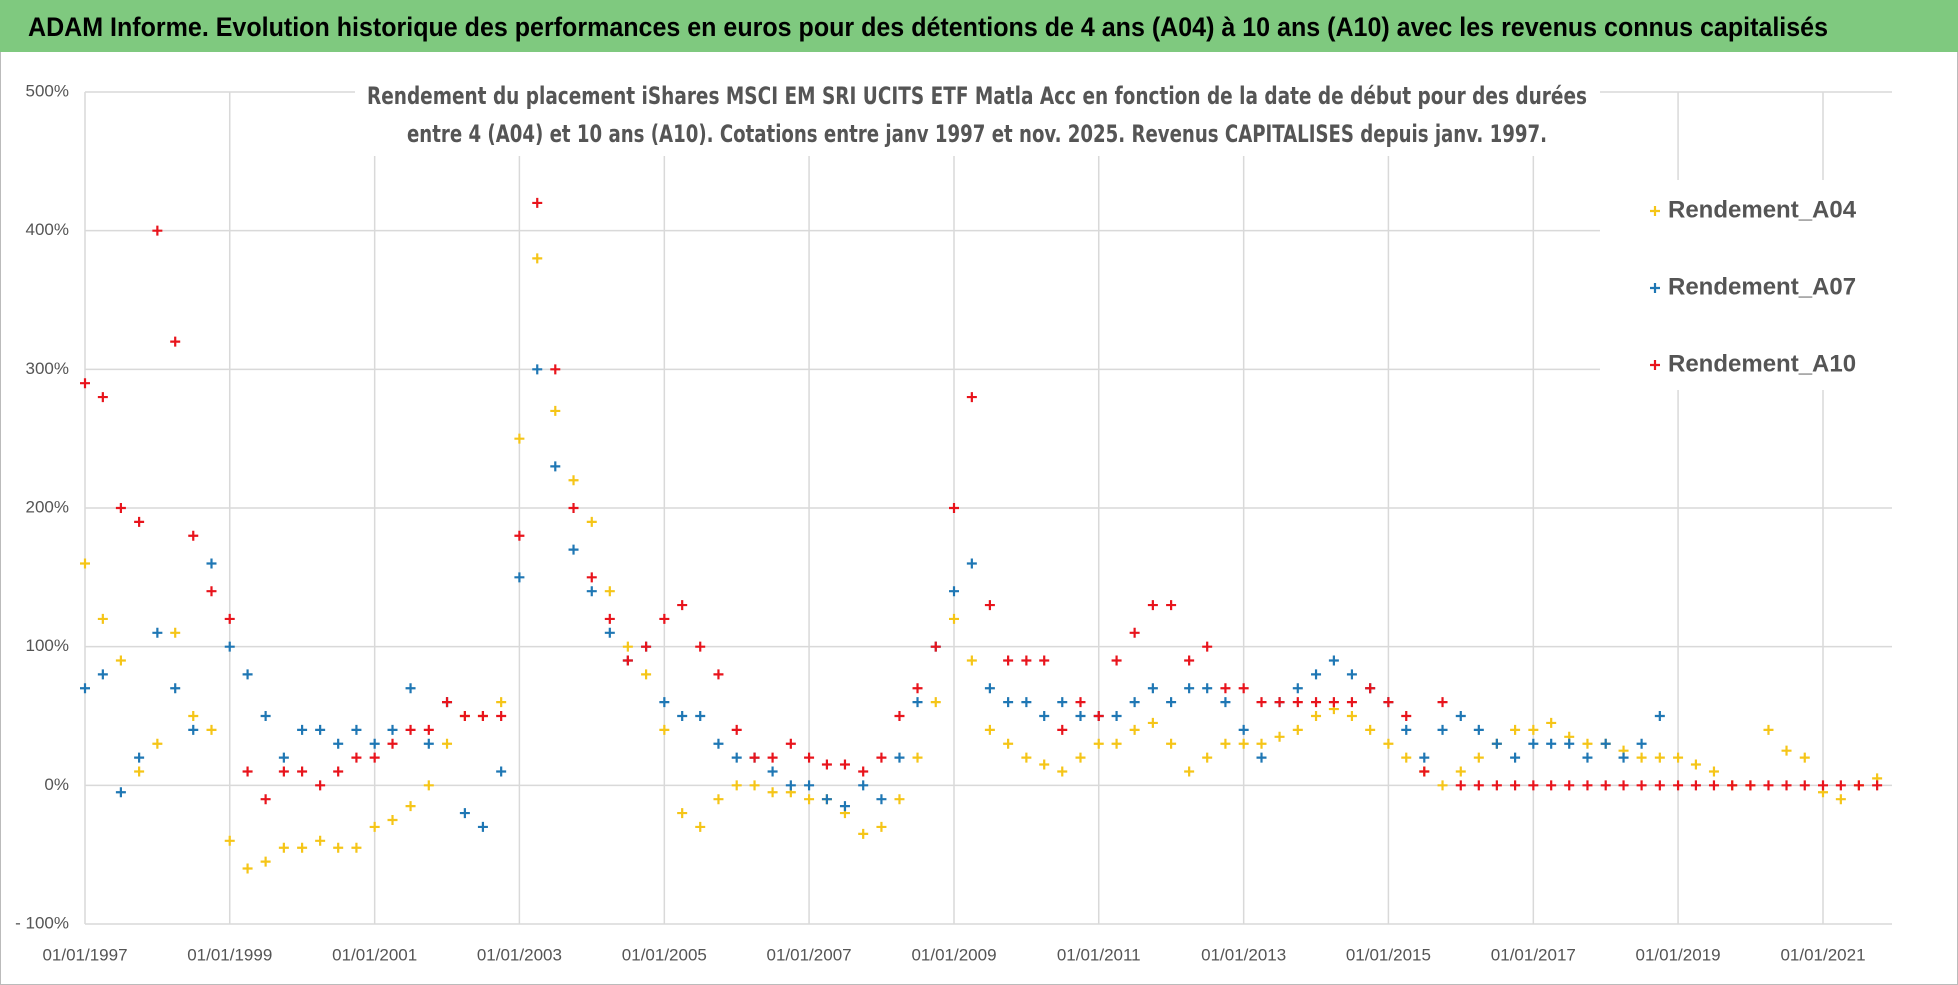 The width and height of the screenshot is (1958, 985). I want to click on x-tick-label: 01/01/2017, so click(1533, 954).